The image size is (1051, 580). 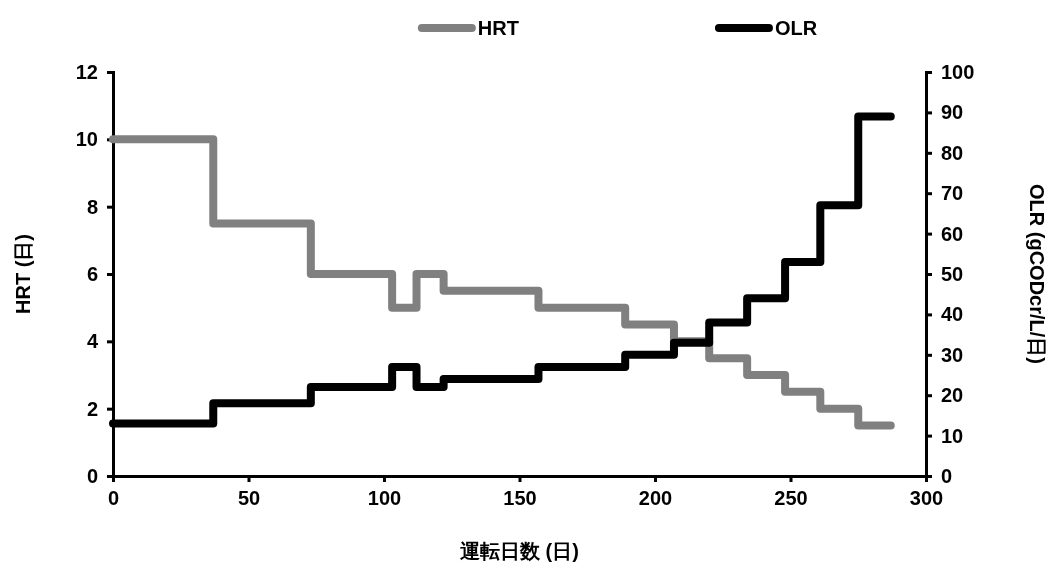 I want to click on y2-tick-label: 10, so click(x=952, y=435).